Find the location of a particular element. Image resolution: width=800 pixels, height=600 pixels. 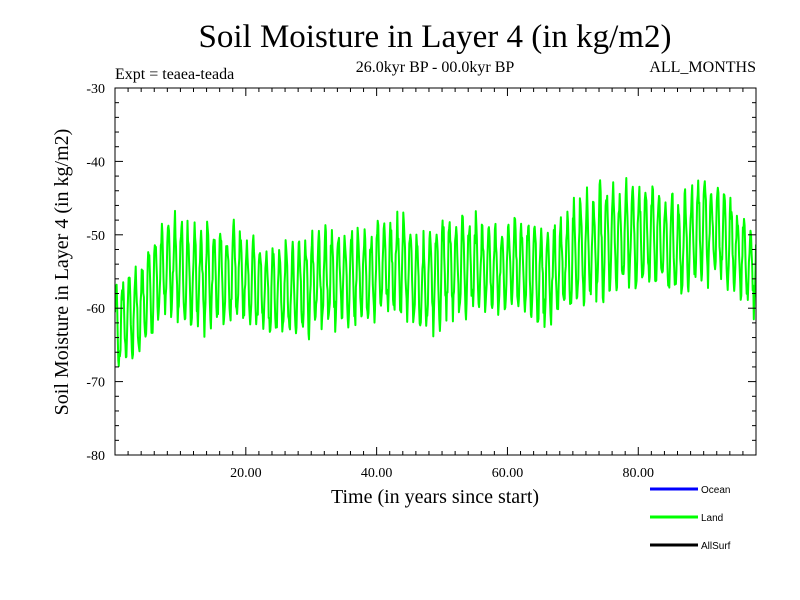

x-tick-label: 80.00 is located at coordinates (639, 473).